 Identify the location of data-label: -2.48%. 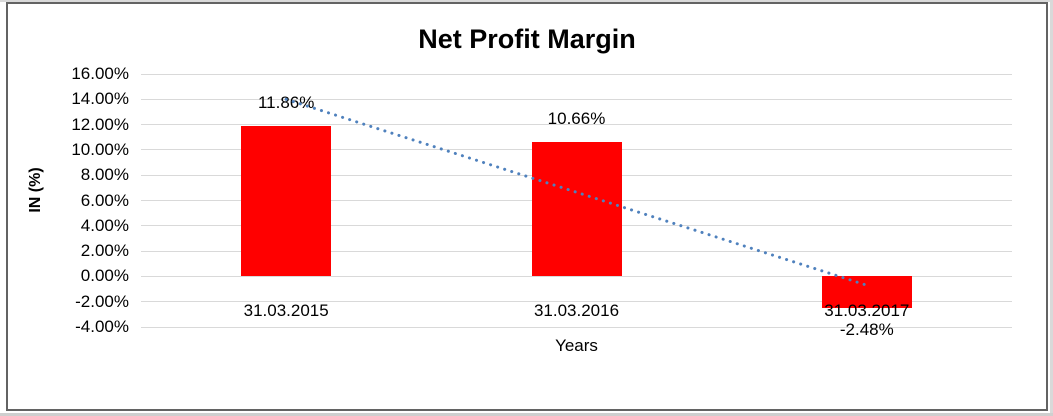
(866, 329).